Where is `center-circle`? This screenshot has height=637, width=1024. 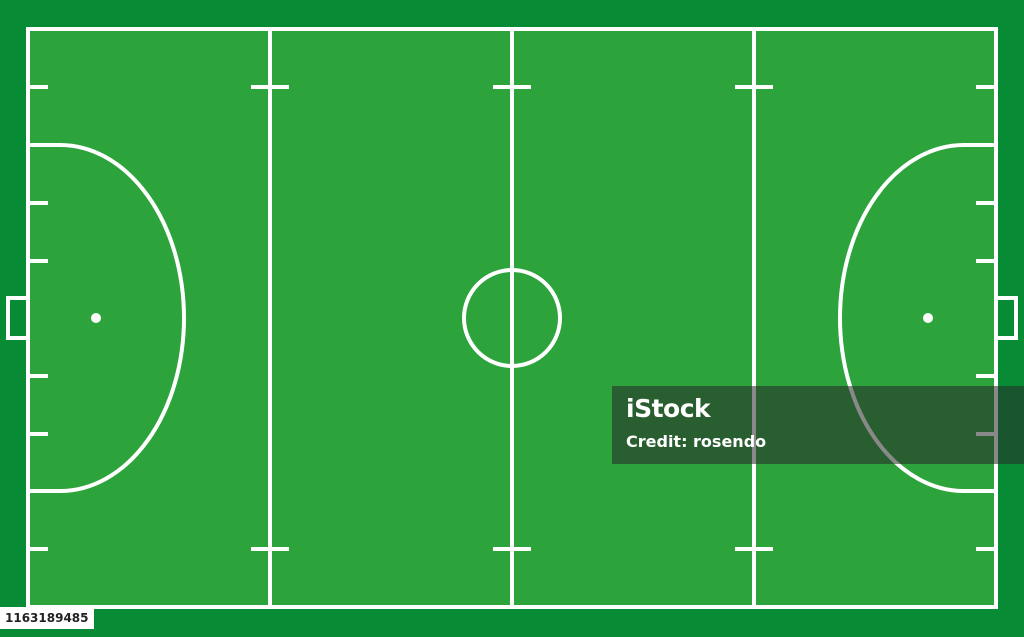
center-circle is located at coordinates (512, 318).